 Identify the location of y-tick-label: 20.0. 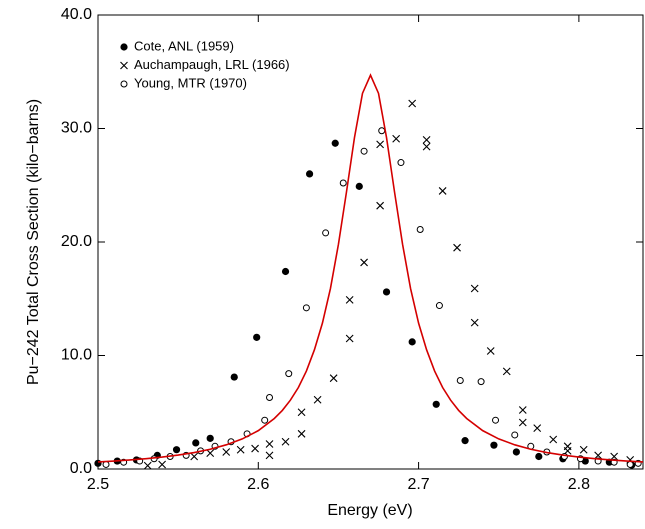
(76, 241).